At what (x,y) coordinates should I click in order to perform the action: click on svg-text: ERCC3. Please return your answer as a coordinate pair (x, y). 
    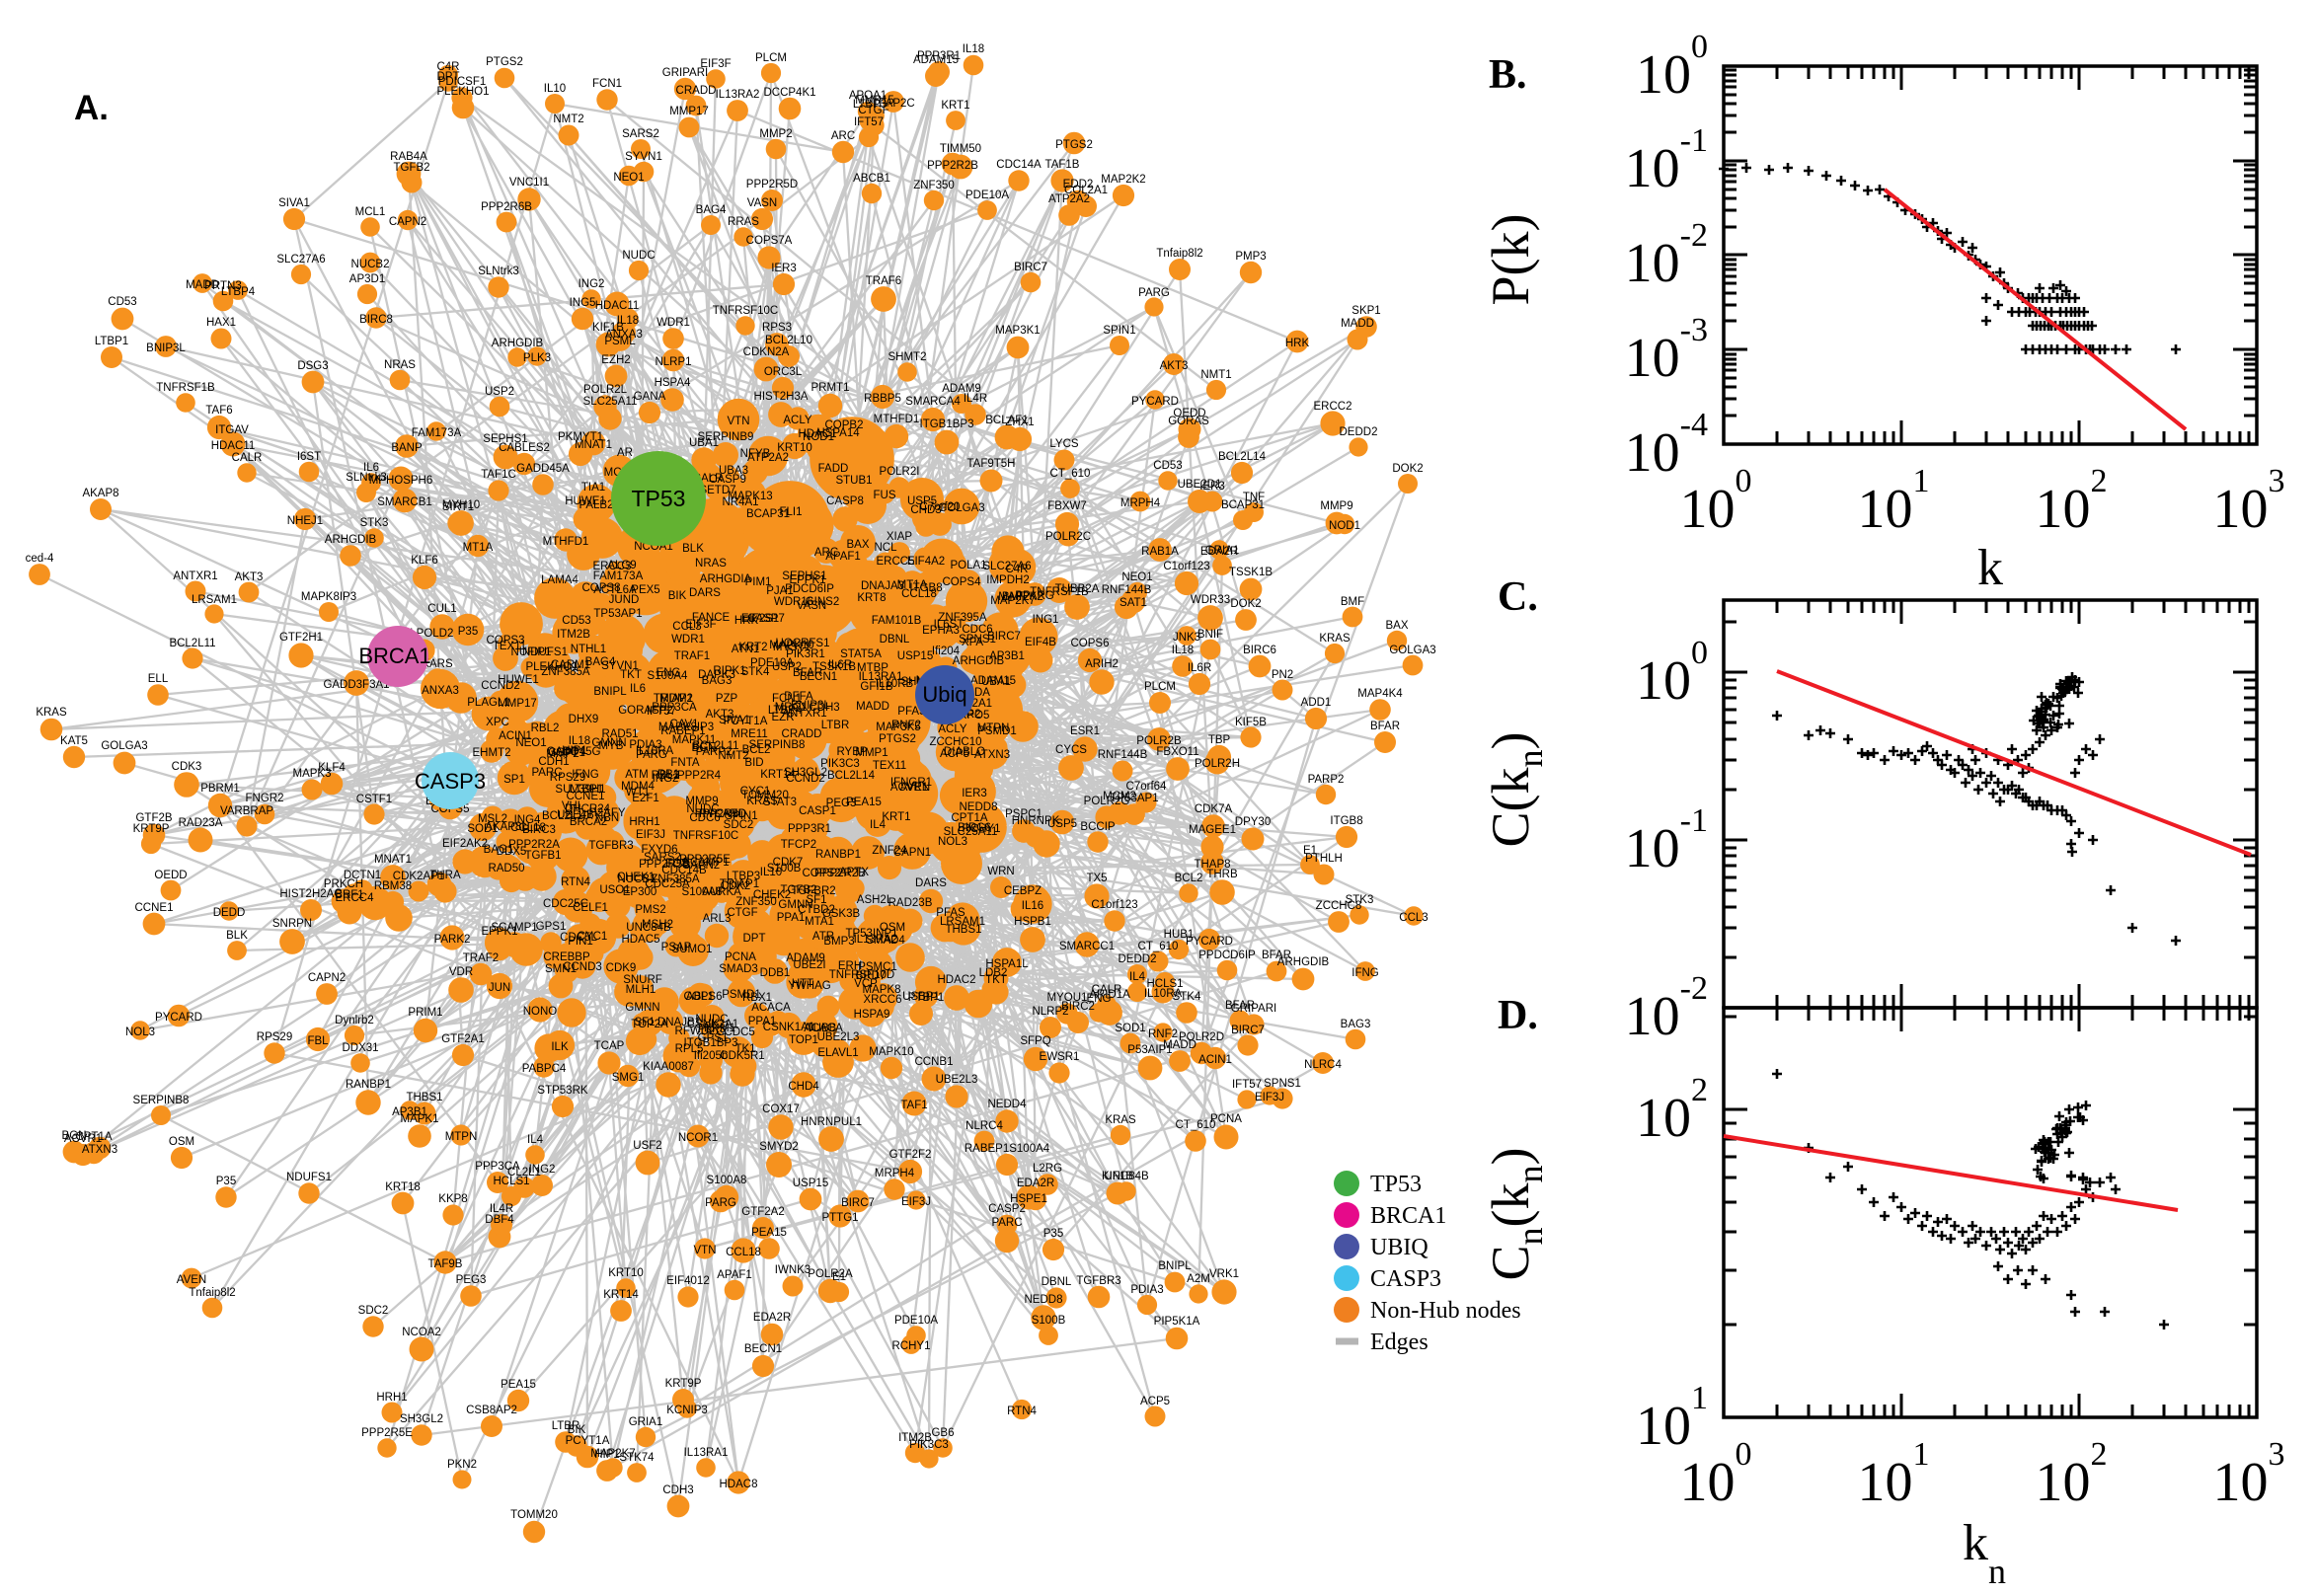
    Looking at the image, I should click on (612, 566).